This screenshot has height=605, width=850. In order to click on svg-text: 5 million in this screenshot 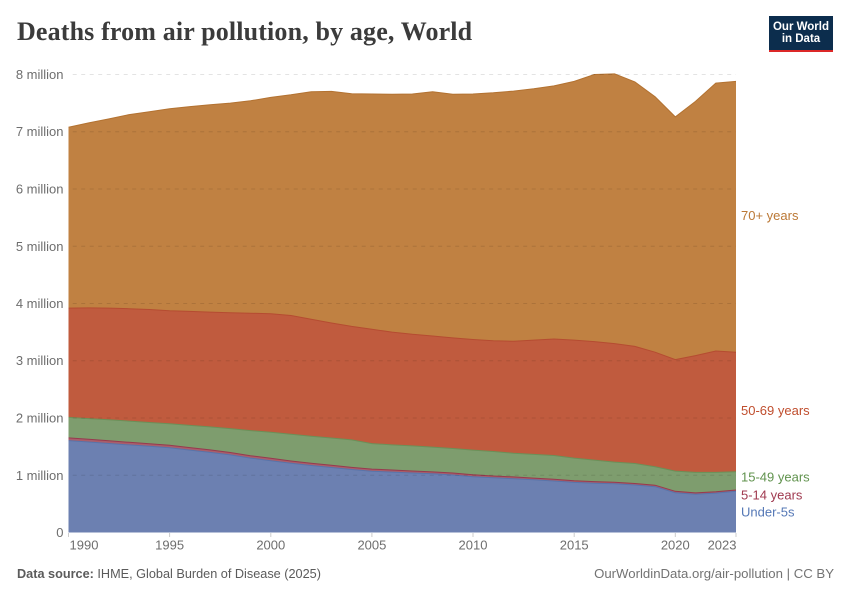, I will do `click(40, 246)`.